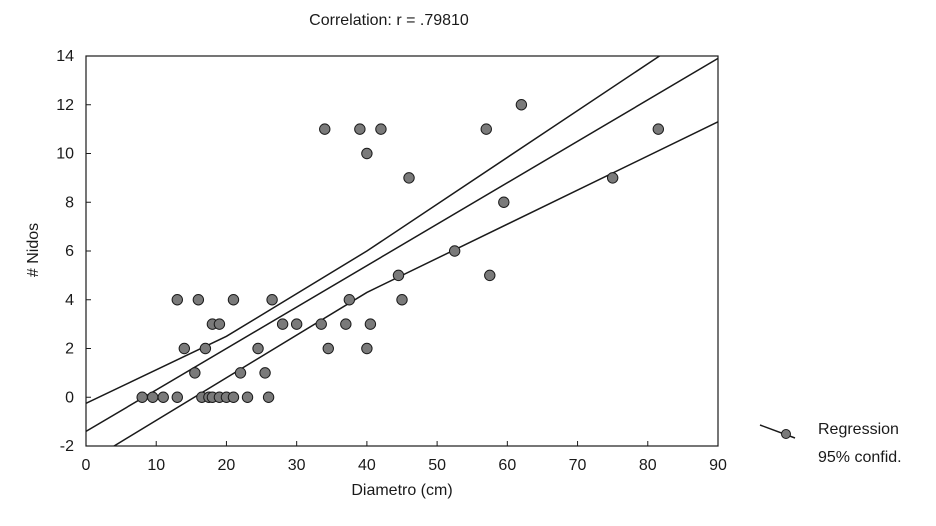 This screenshot has width=936, height=526. What do you see at coordinates (437, 465) in the screenshot?
I see `x-tick-label: 50` at bounding box center [437, 465].